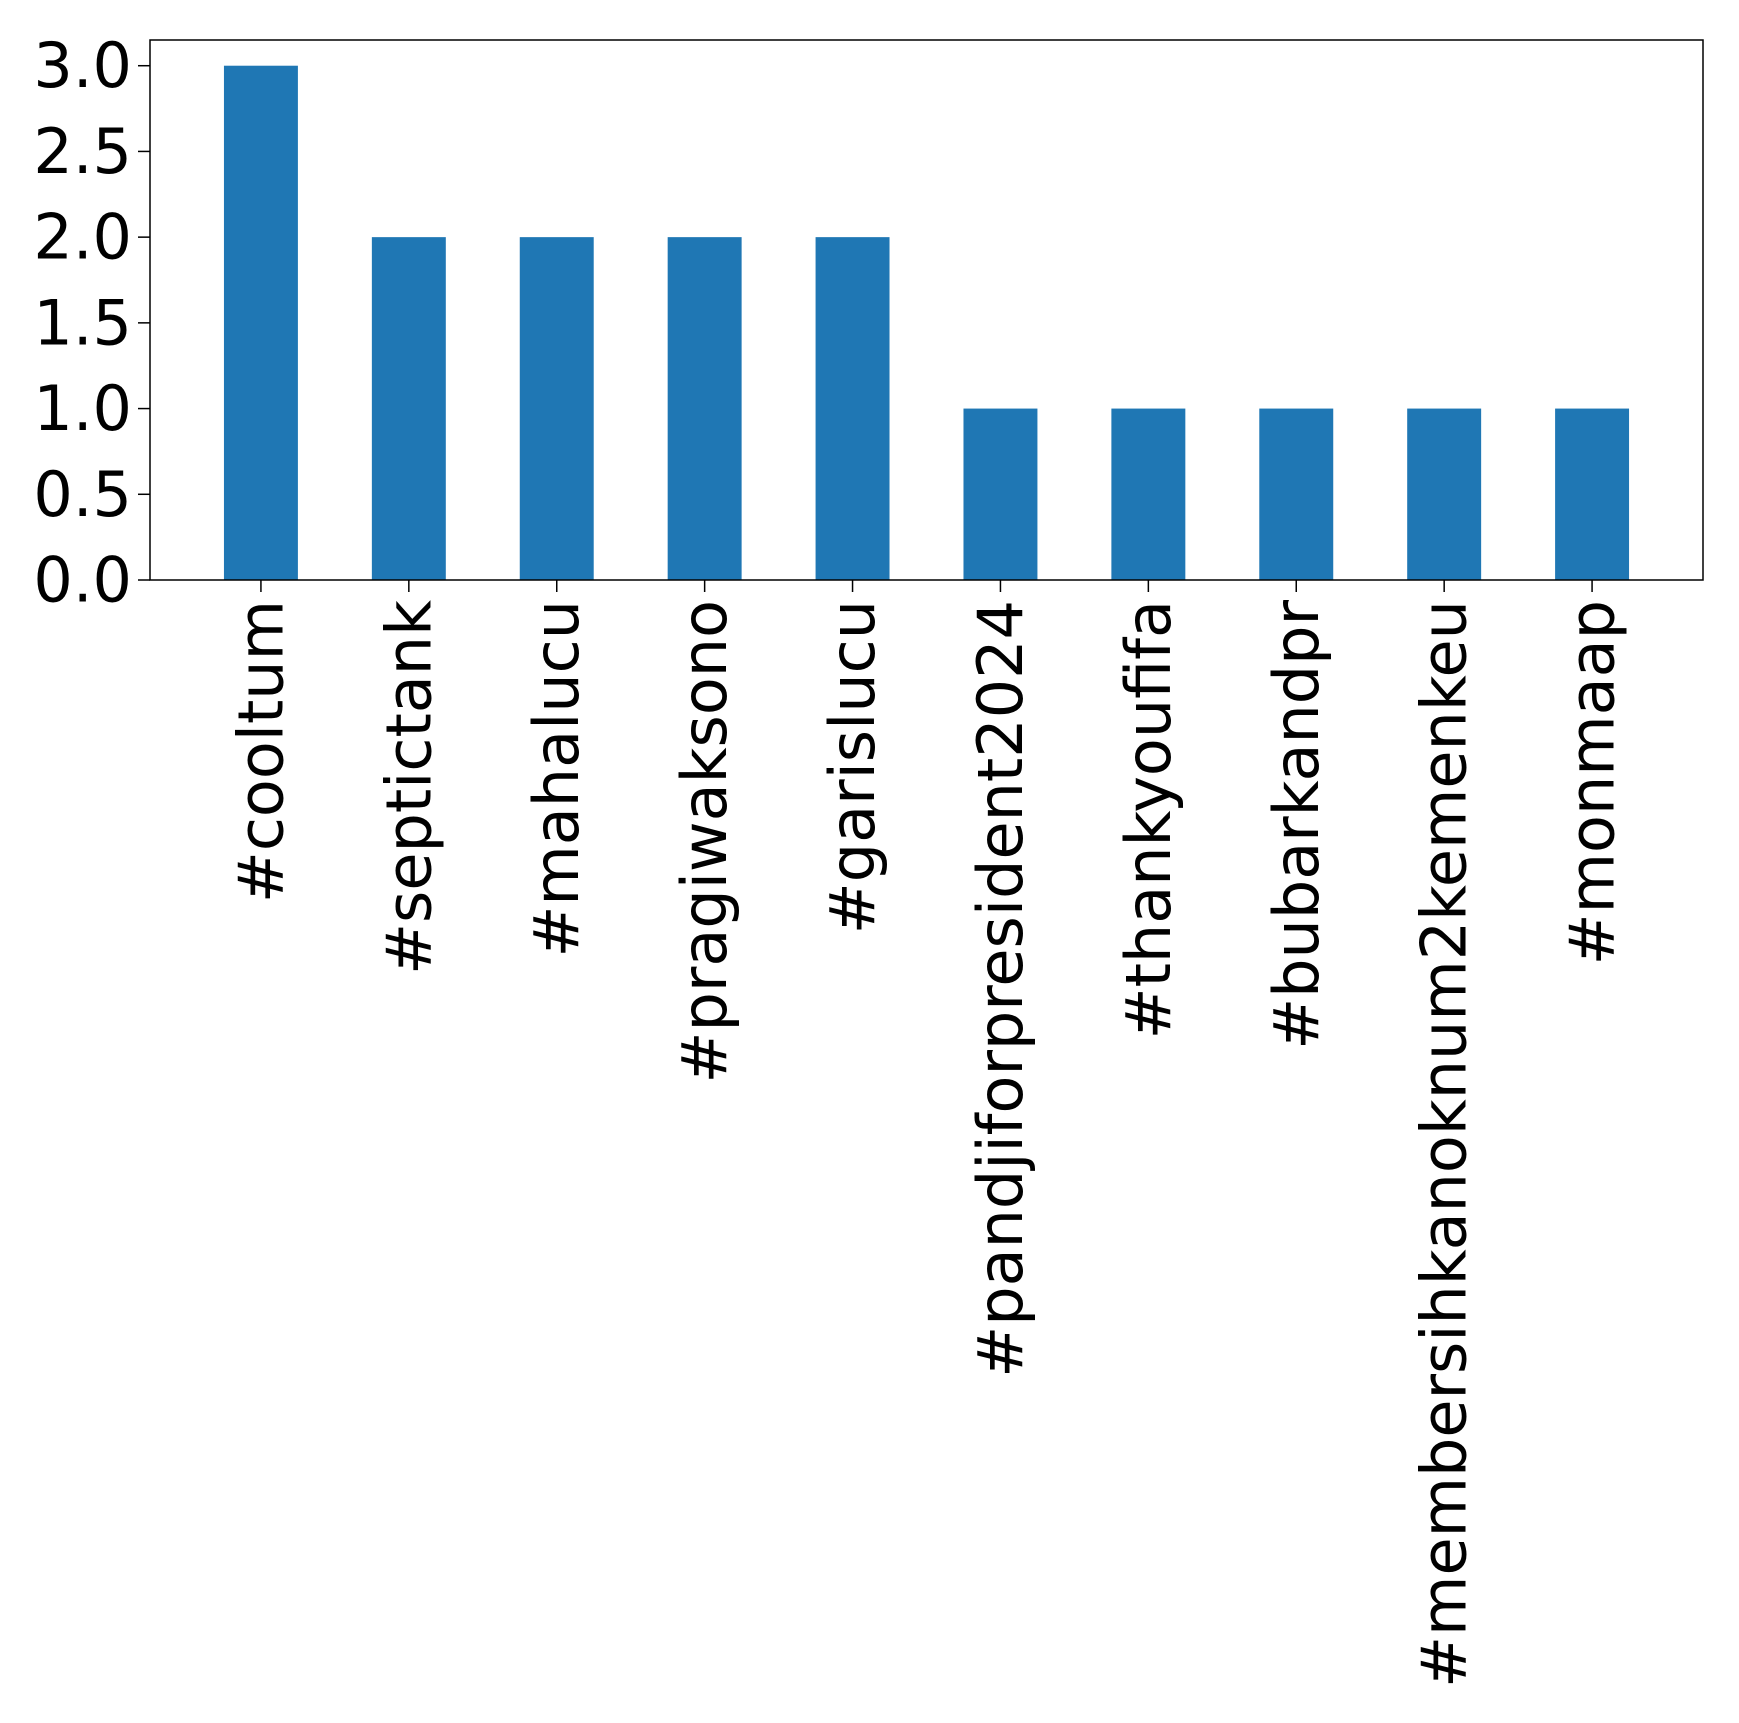 The height and width of the screenshot is (1723, 1739). Describe the element at coordinates (260, 751) in the screenshot. I see `x-tick-label: #cooltum` at that location.